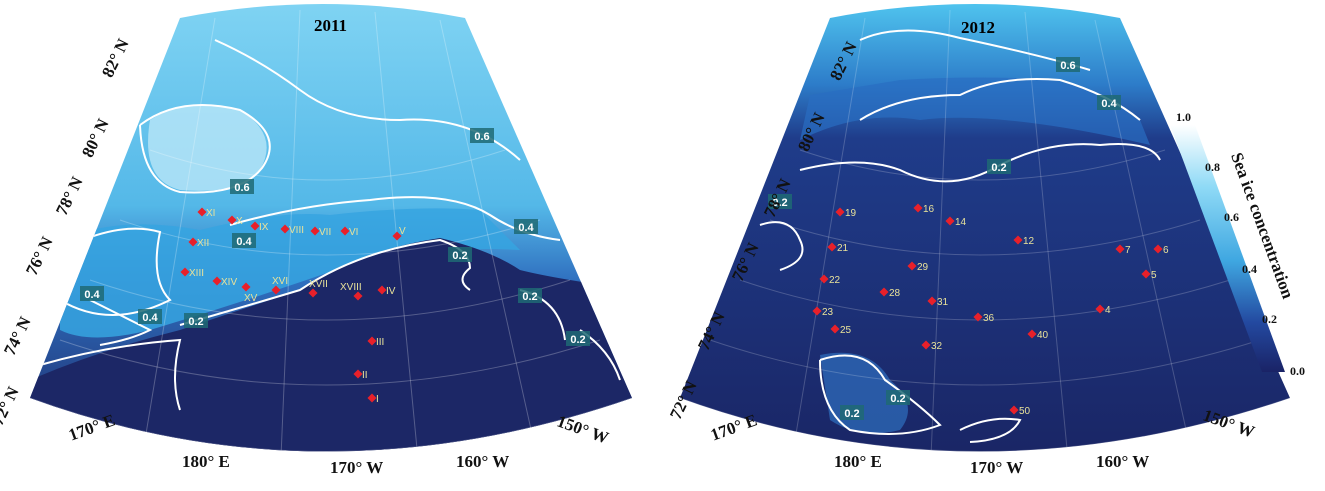 This screenshot has height=491, width=1325. What do you see at coordinates (1043, 335) in the screenshot?
I see `station-label: 40` at bounding box center [1043, 335].